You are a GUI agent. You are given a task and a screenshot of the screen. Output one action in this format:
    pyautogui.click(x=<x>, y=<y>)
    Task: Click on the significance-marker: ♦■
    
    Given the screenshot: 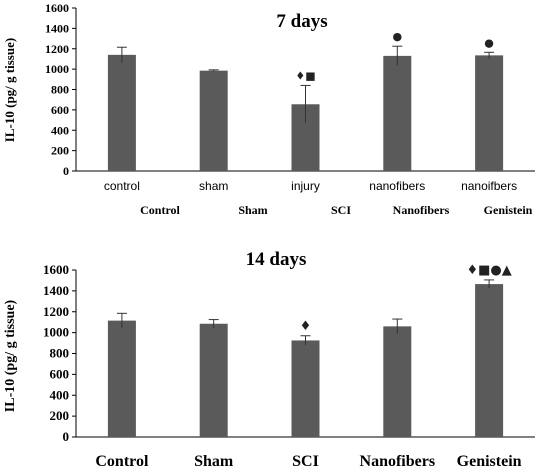 What is the action you would take?
    pyautogui.click(x=305, y=75)
    